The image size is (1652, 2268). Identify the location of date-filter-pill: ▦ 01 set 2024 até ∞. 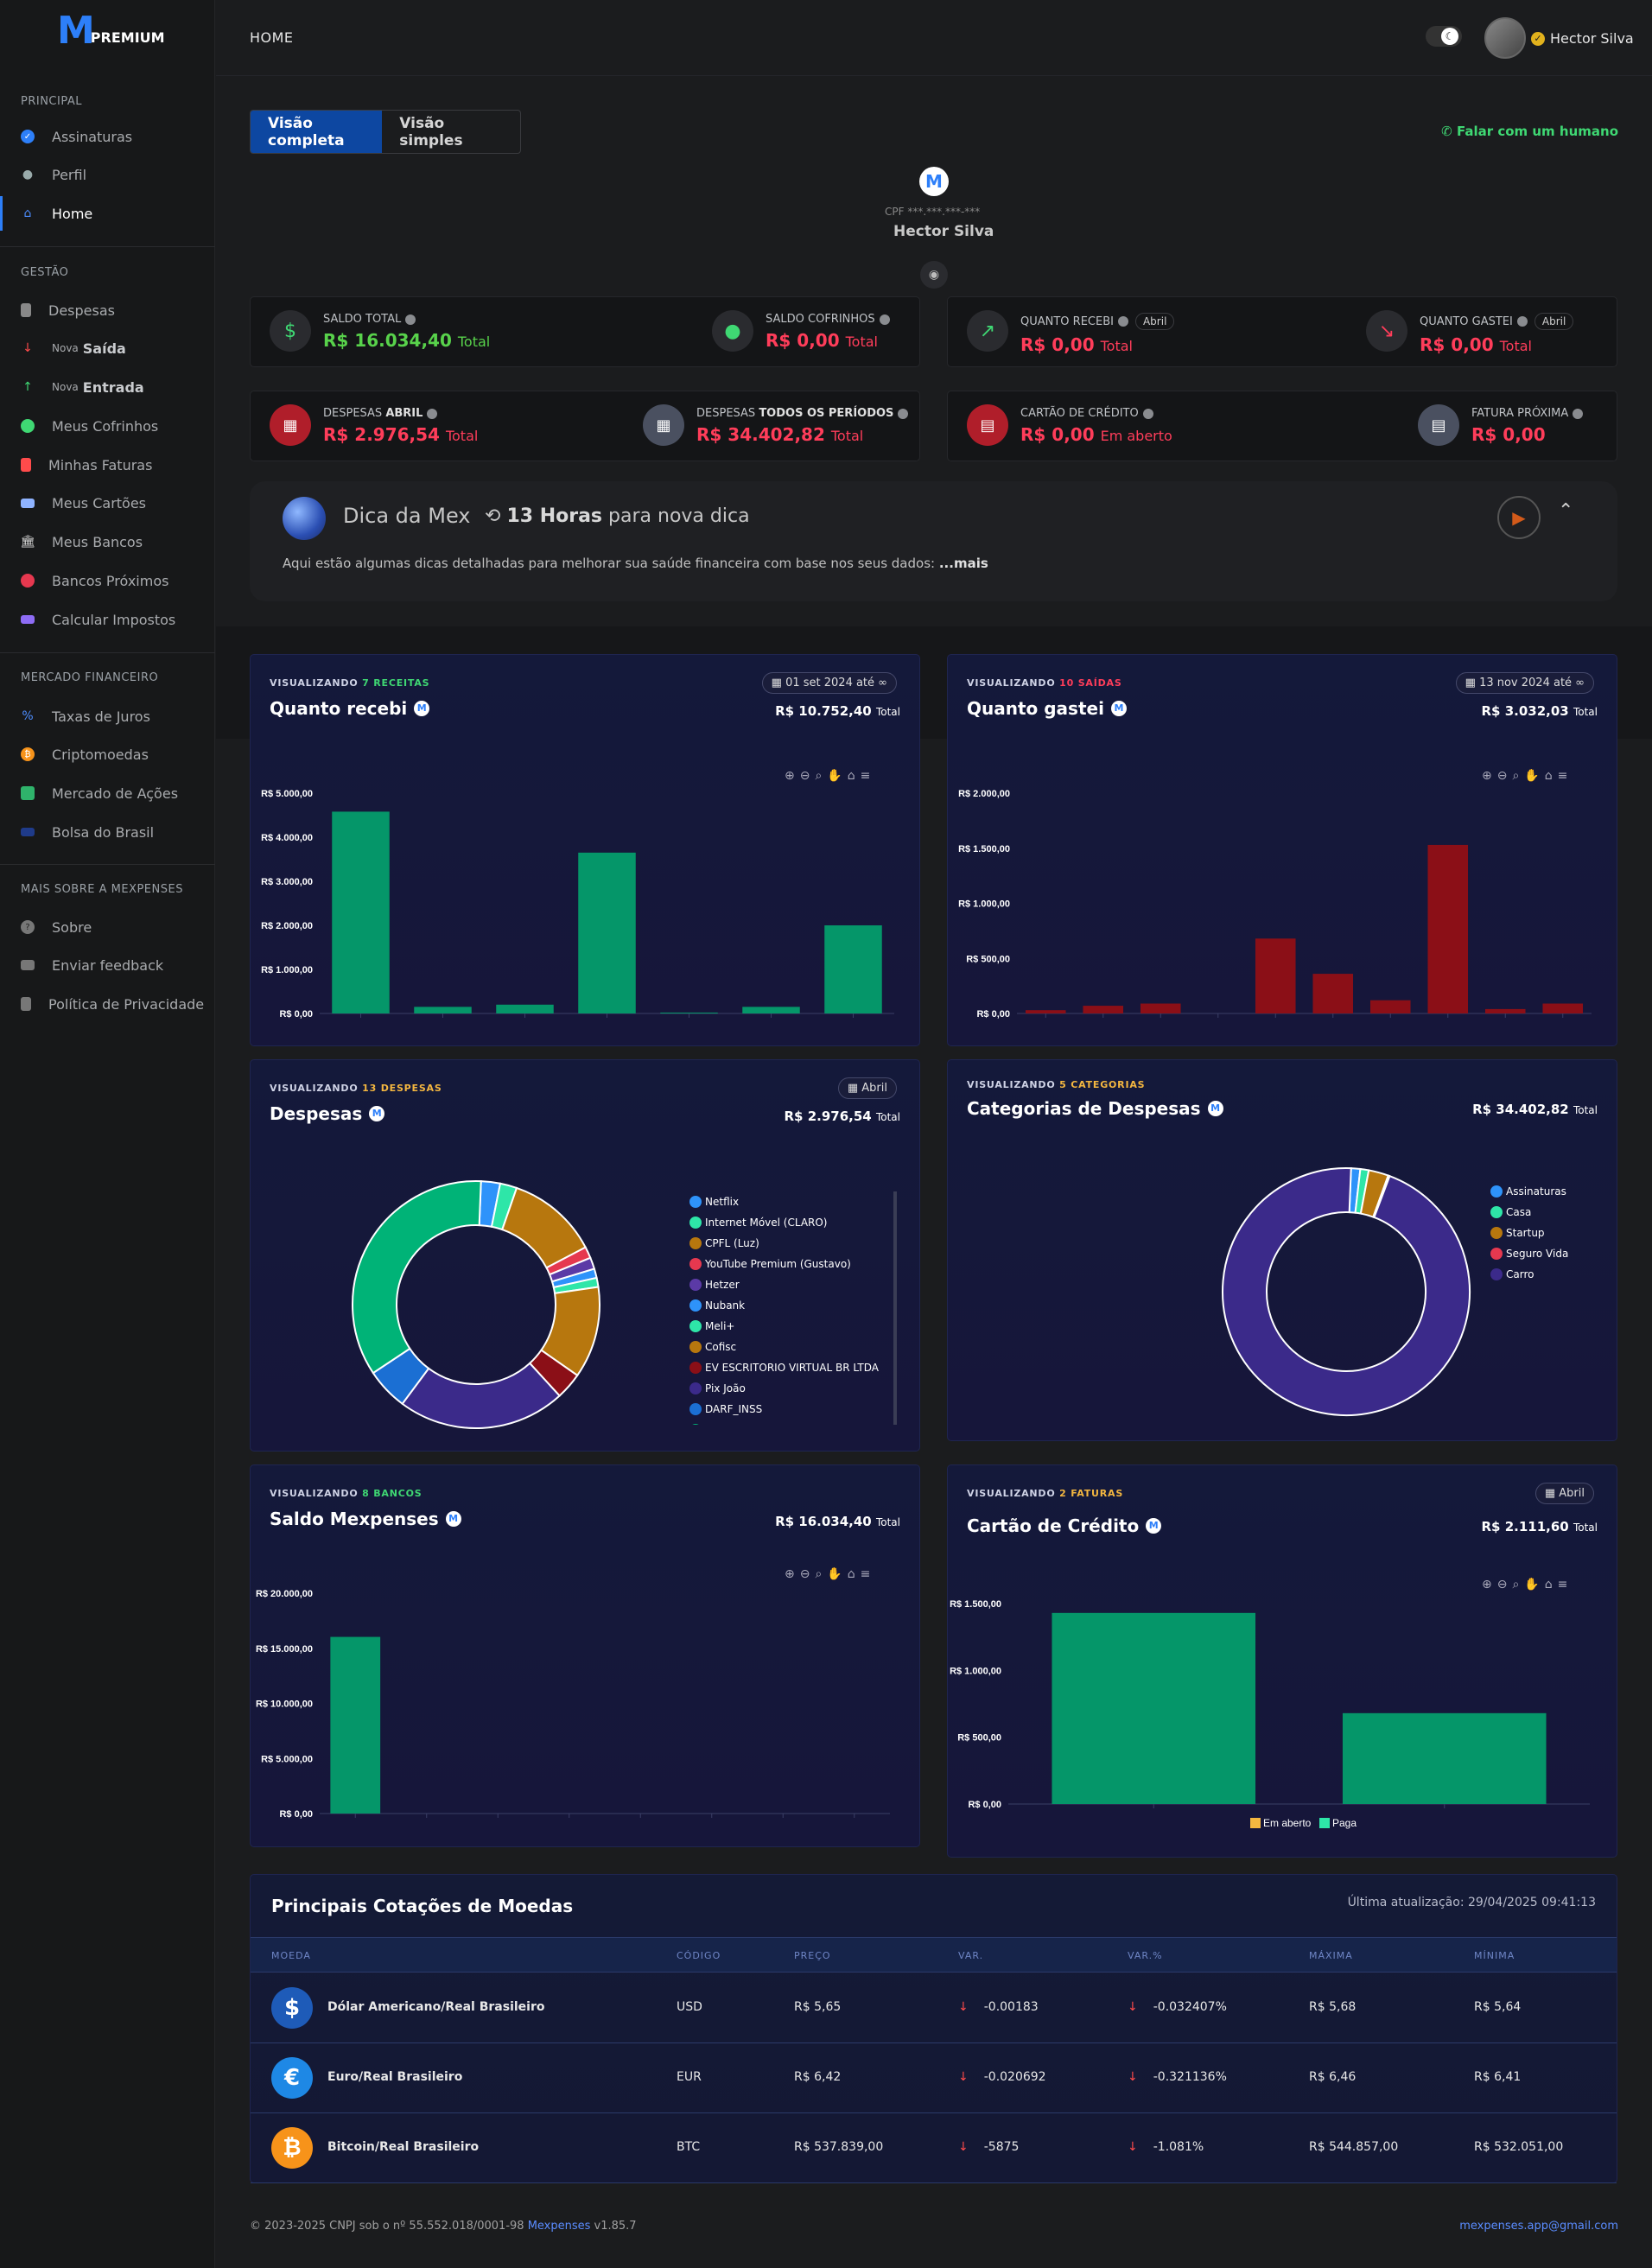
(829, 683).